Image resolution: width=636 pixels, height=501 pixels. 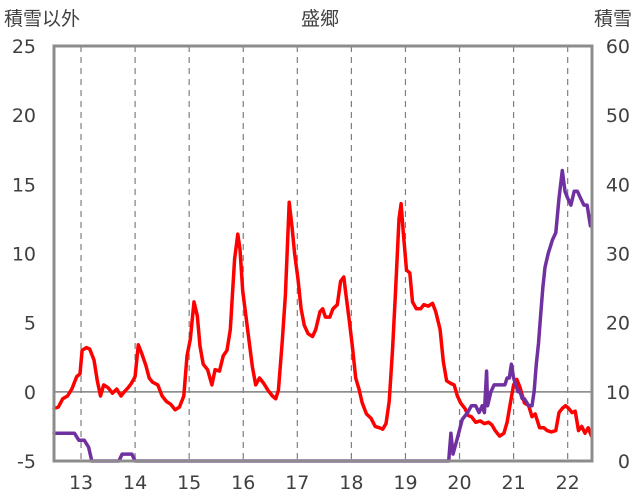 I want to click on left-tick-label: 15, so click(x=24, y=185).